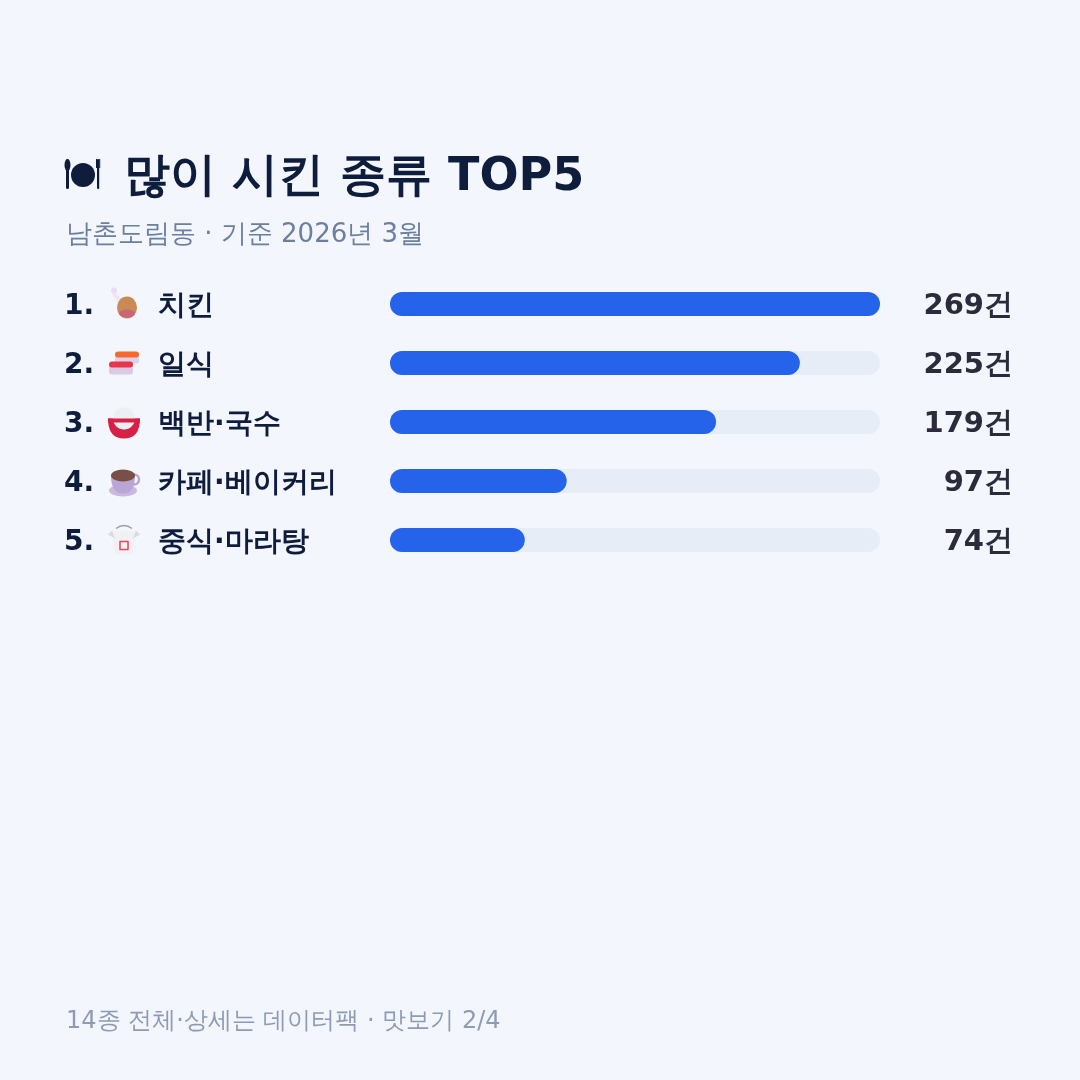 The image size is (1080, 1080). I want to click on chart-subtitle: 남촌도림동 · 기준 2026년 3월, so click(245, 233).